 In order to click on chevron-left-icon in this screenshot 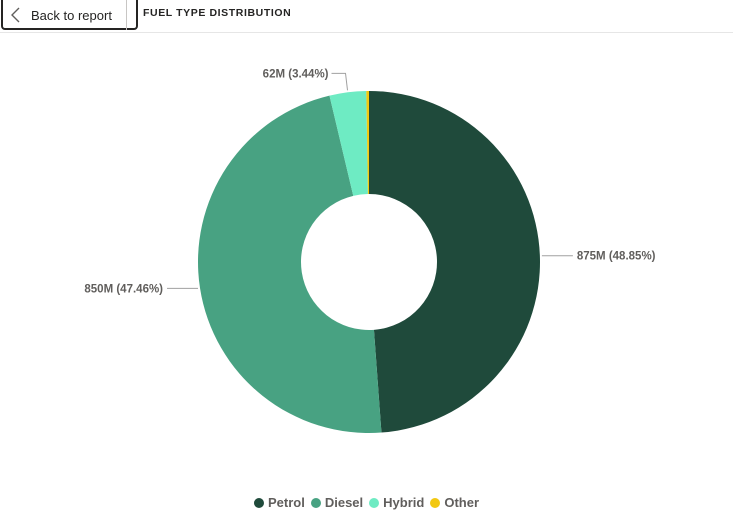, I will do `click(15, 15)`.